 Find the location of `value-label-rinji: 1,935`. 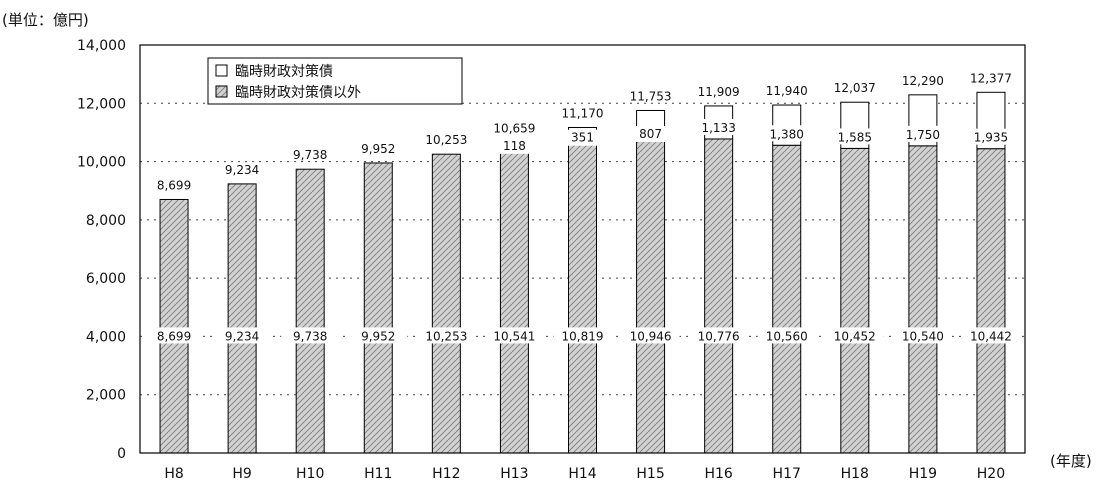

value-label-rinji: 1,935 is located at coordinates (991, 138).